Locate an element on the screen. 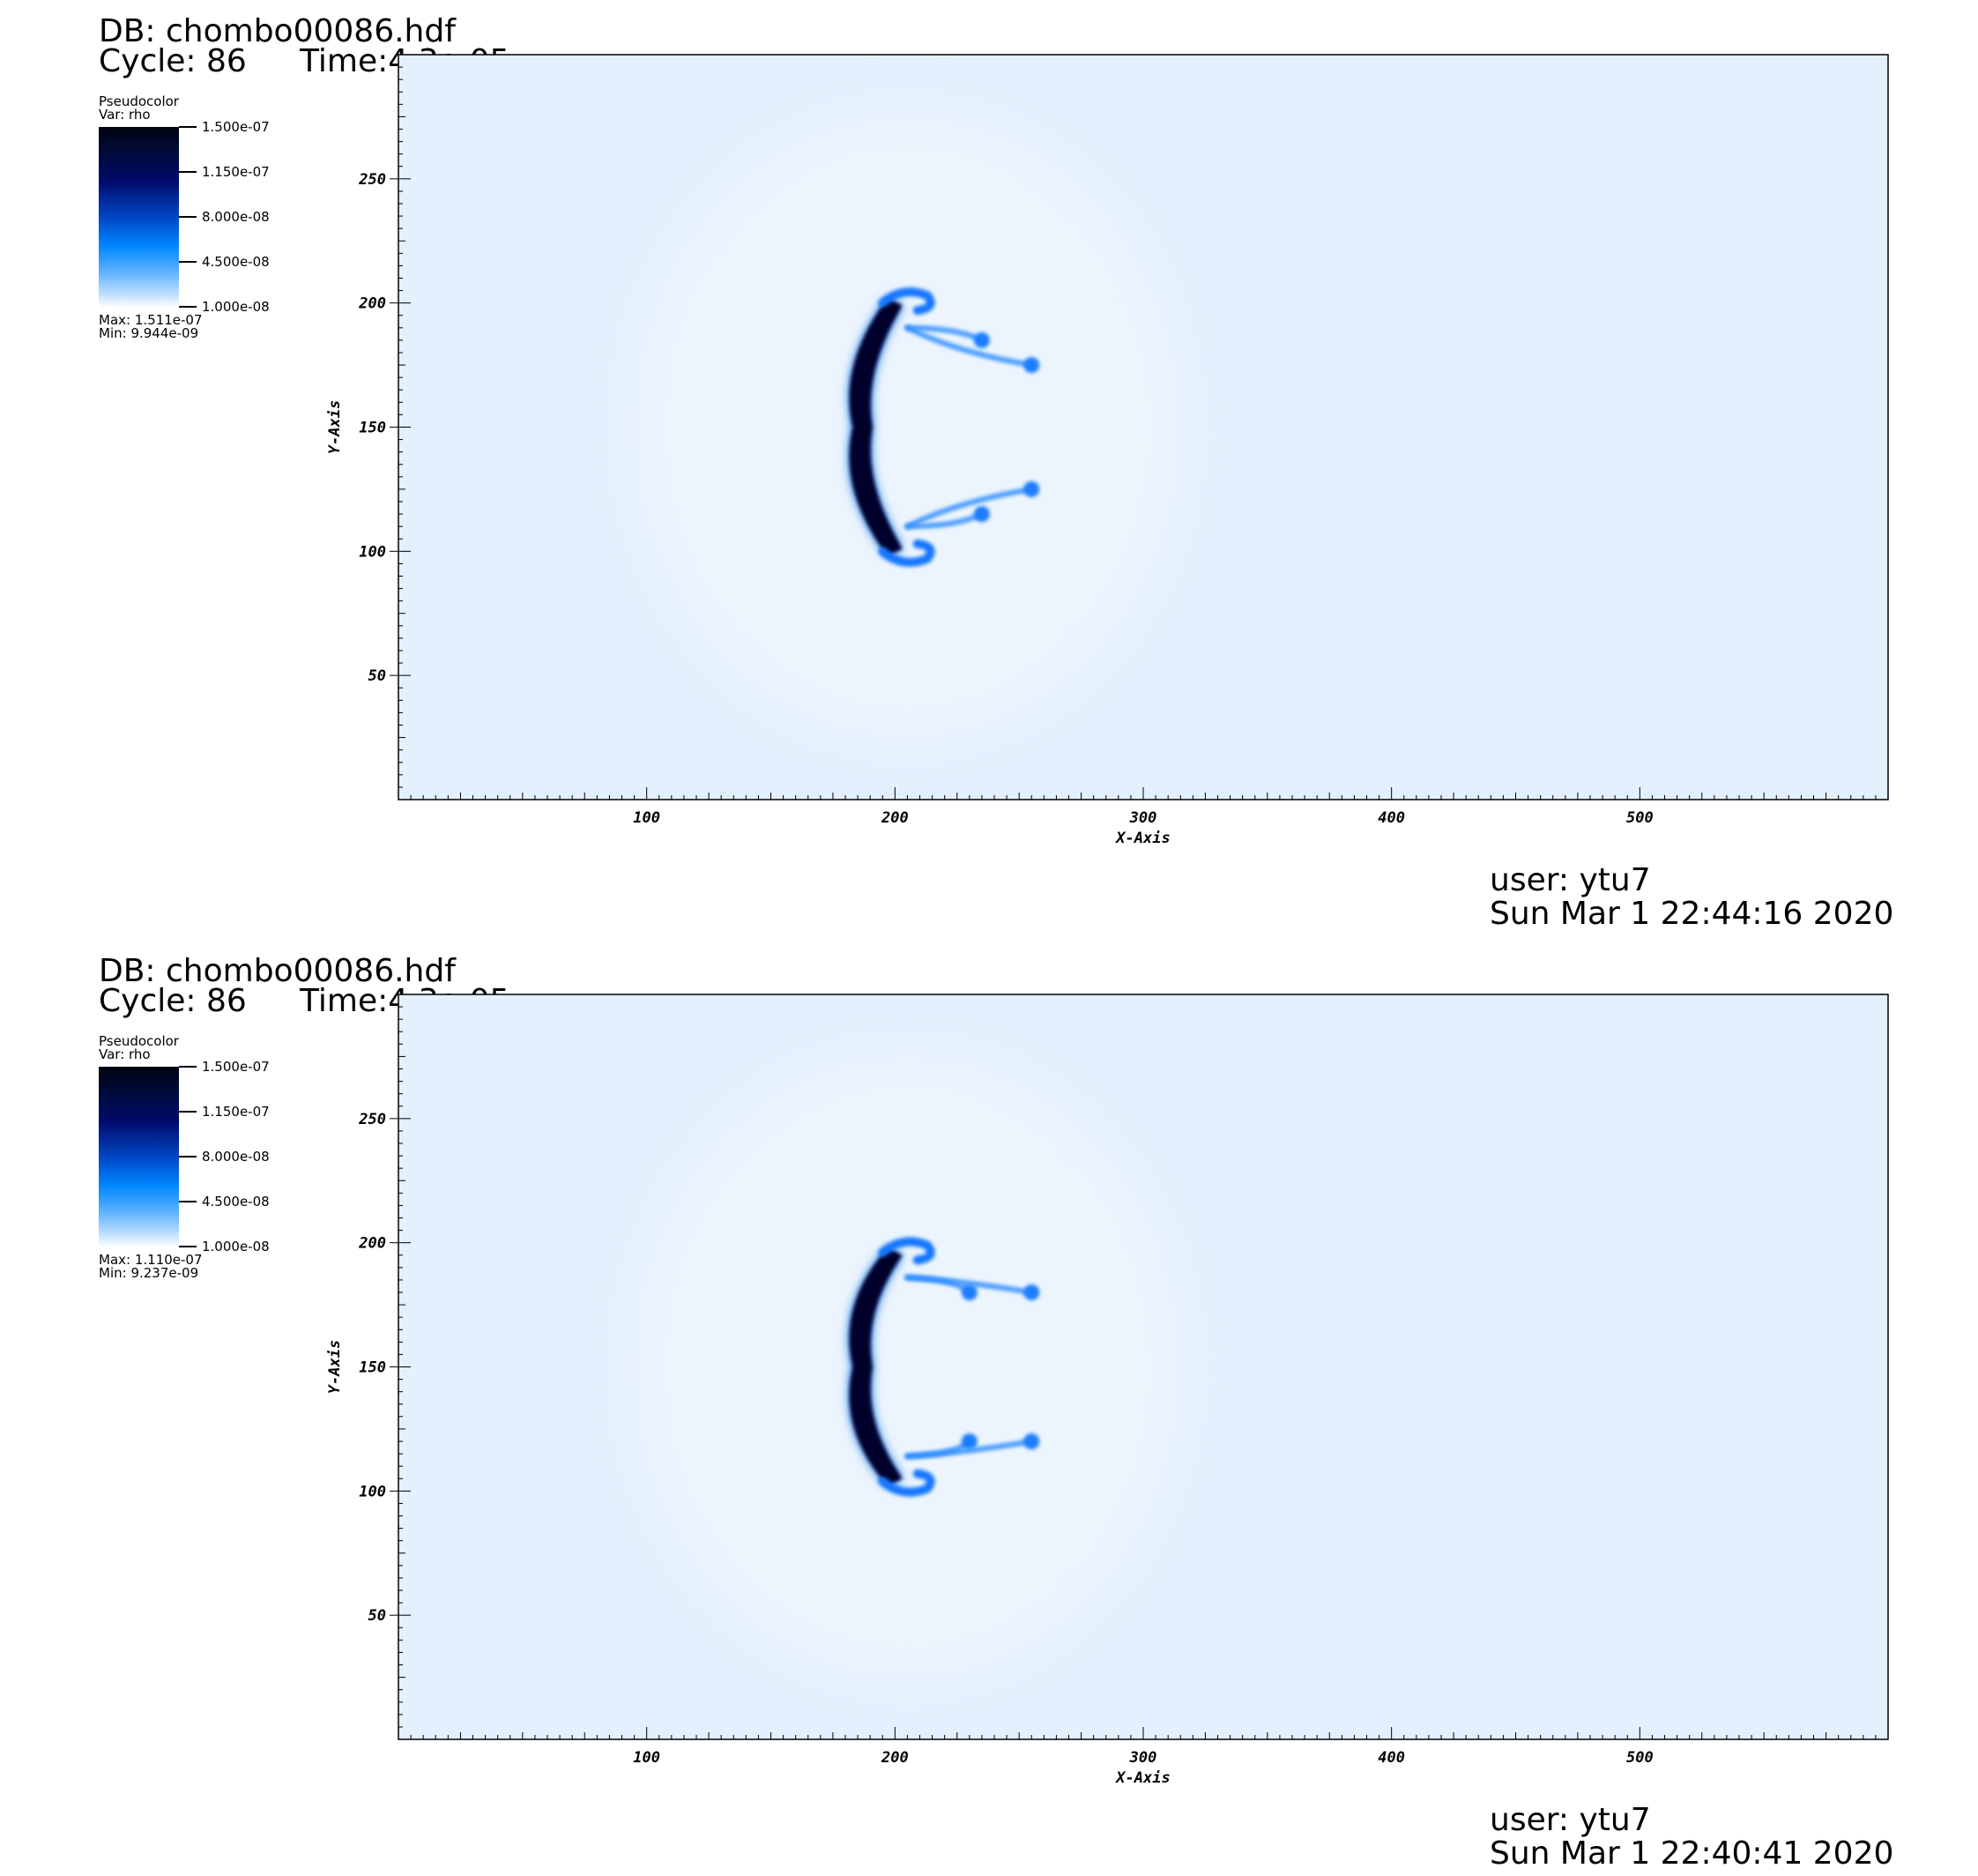 Image resolution: width=1978 pixels, height=1876 pixels. legend-min: Min: 9.944e-09 is located at coordinates (149, 333).